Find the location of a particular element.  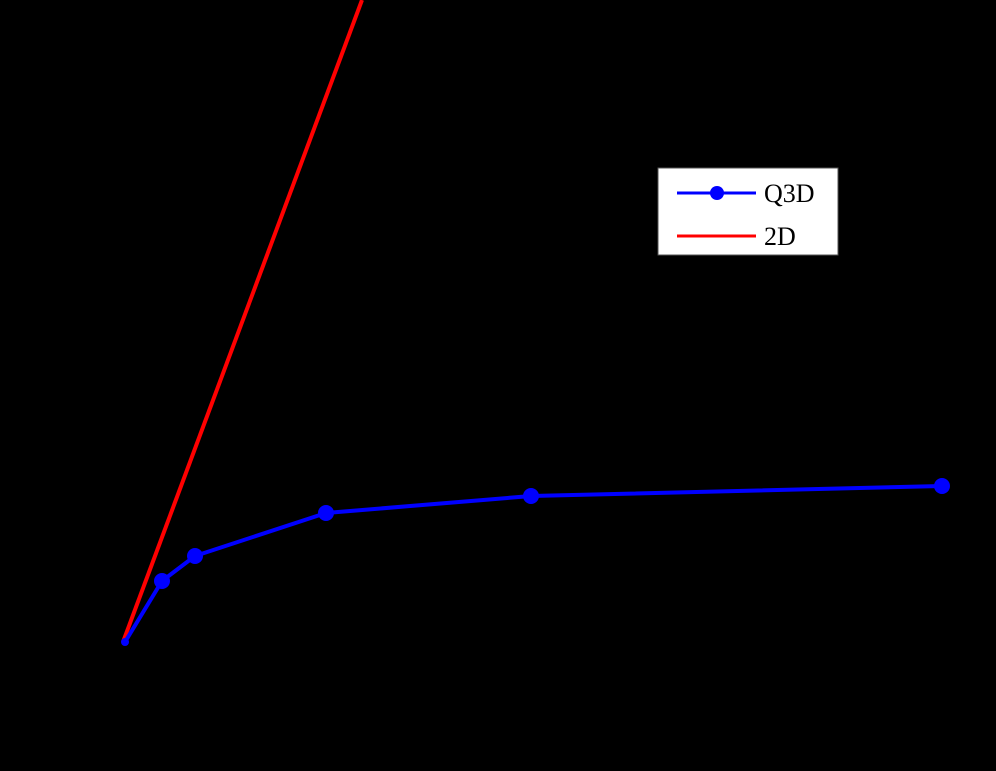

legend-box is located at coordinates (748, 211).